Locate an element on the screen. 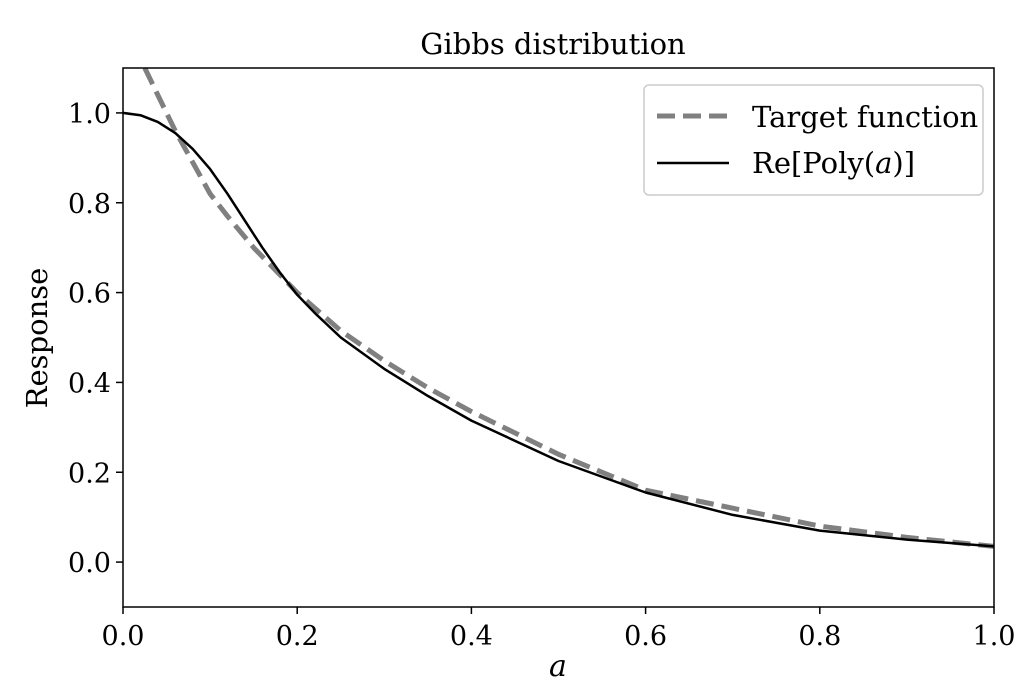  legend-box is located at coordinates (813, 140).